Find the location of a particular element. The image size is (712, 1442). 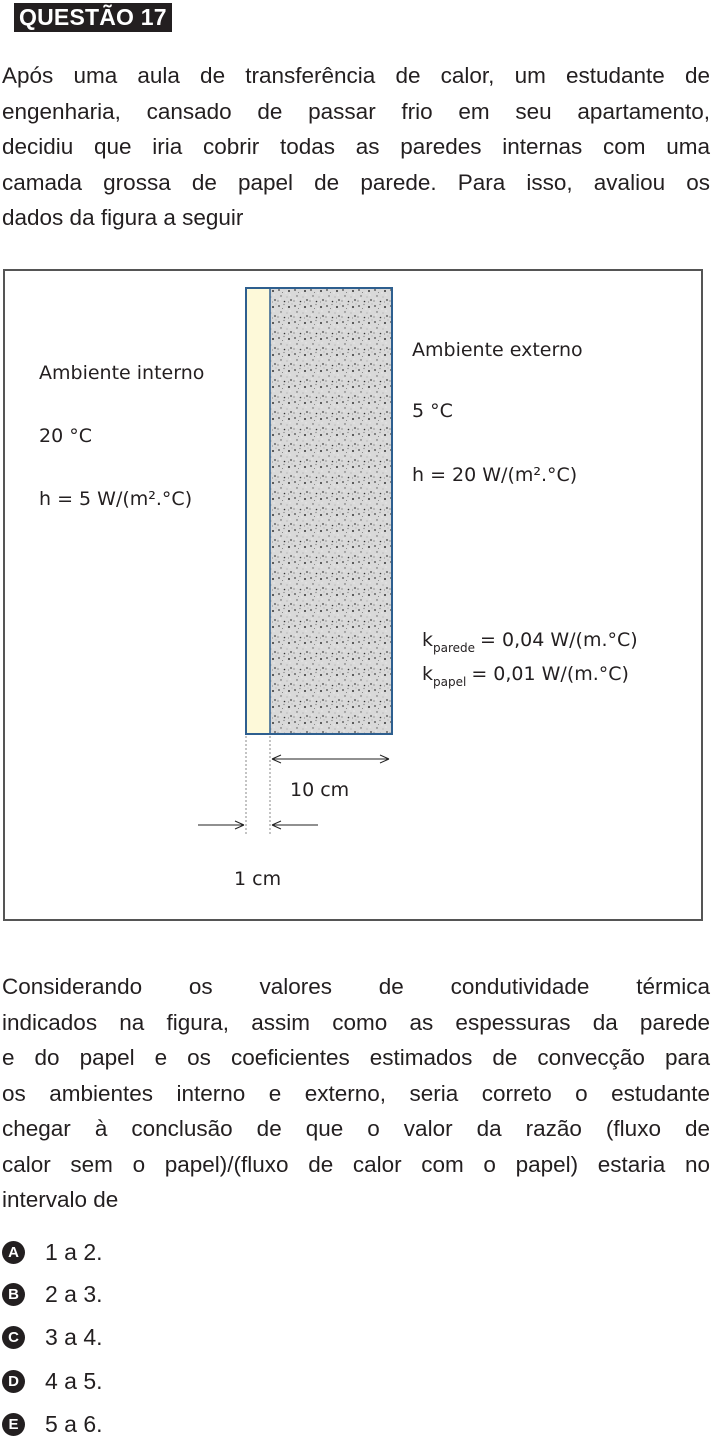

option-e-text: 5 a 6. is located at coordinates (74, 1423).